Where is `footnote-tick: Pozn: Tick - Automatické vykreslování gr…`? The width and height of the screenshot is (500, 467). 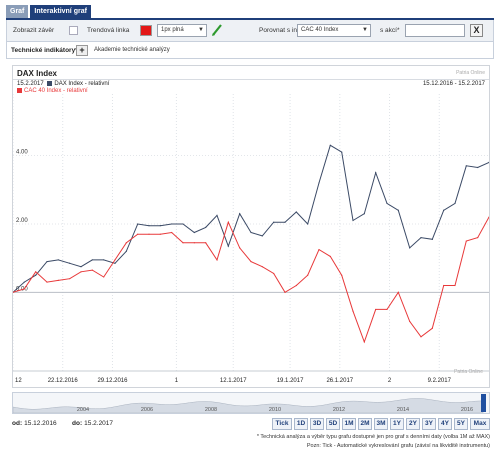 footnote-tick: Pozn: Tick - Automatické vykreslování gr… is located at coordinates (398, 446).